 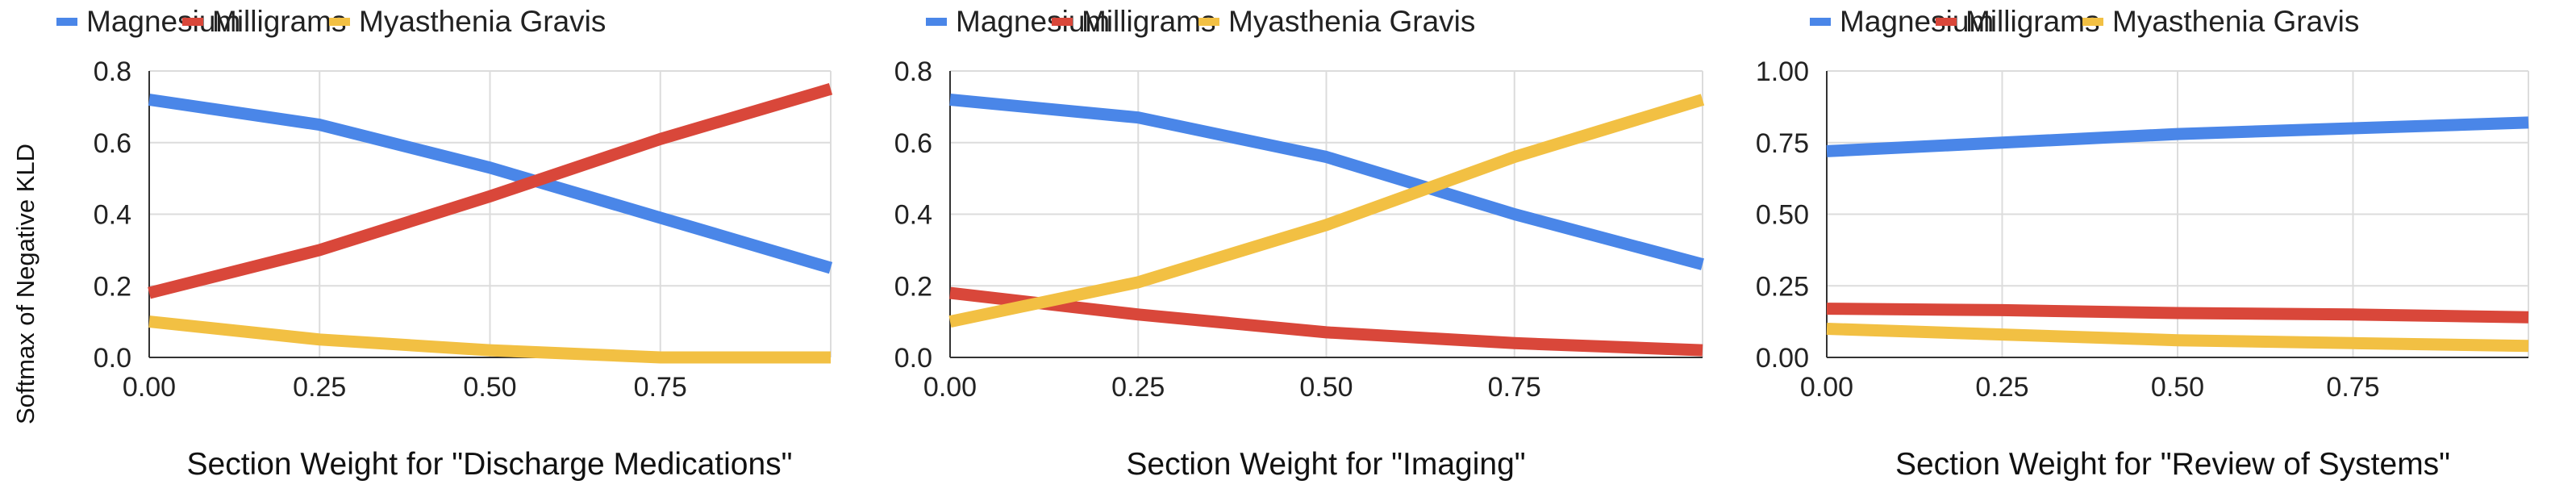 I want to click on y-axis-label: Softmax of Negative KLD, so click(x=25, y=284).